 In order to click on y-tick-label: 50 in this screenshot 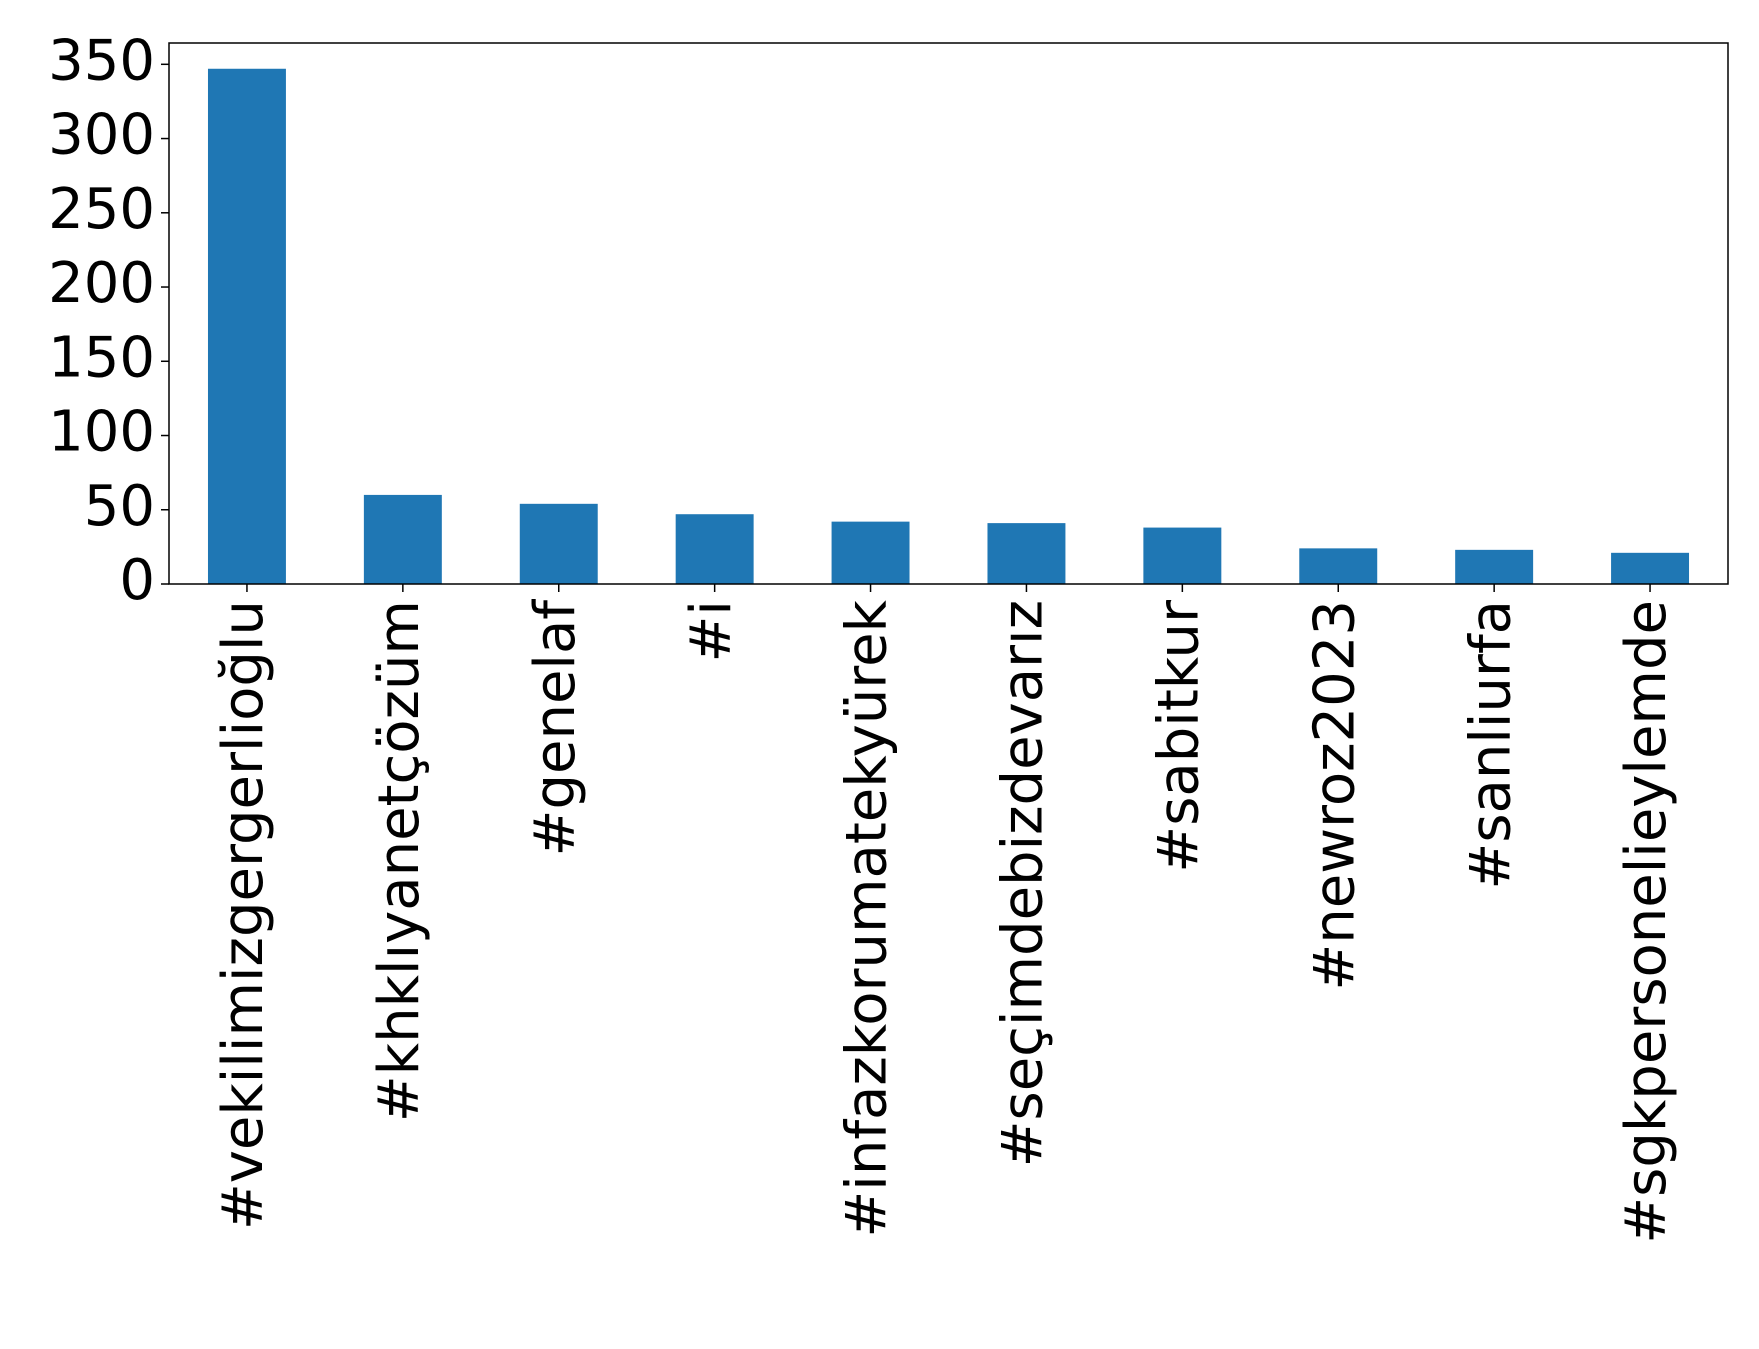, I will do `click(119, 506)`.